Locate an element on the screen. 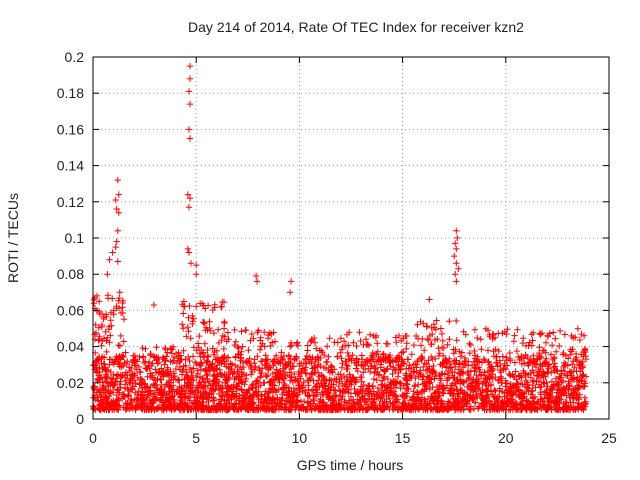 Image resolution: width=640 pixels, height=480 pixels. x-tick-labels: 0 5 10 15 20 25 is located at coordinates (353, 438).